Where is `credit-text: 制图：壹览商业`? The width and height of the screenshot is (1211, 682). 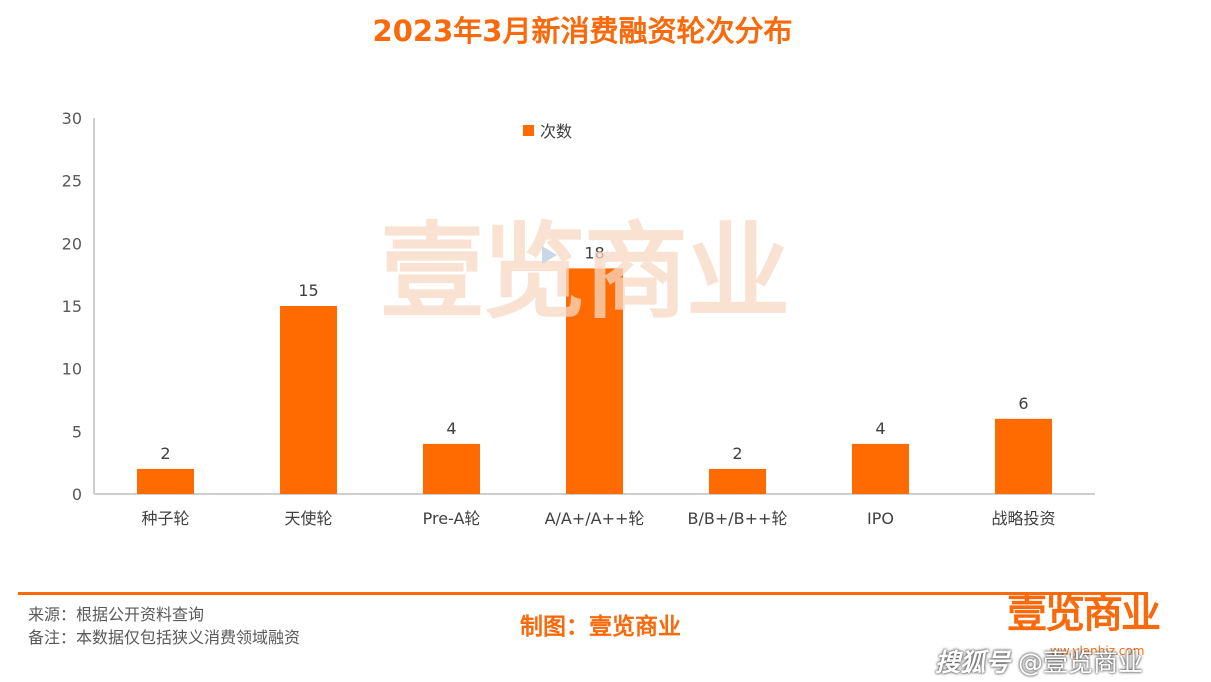
credit-text: 制图：壹览商业 is located at coordinates (600, 627).